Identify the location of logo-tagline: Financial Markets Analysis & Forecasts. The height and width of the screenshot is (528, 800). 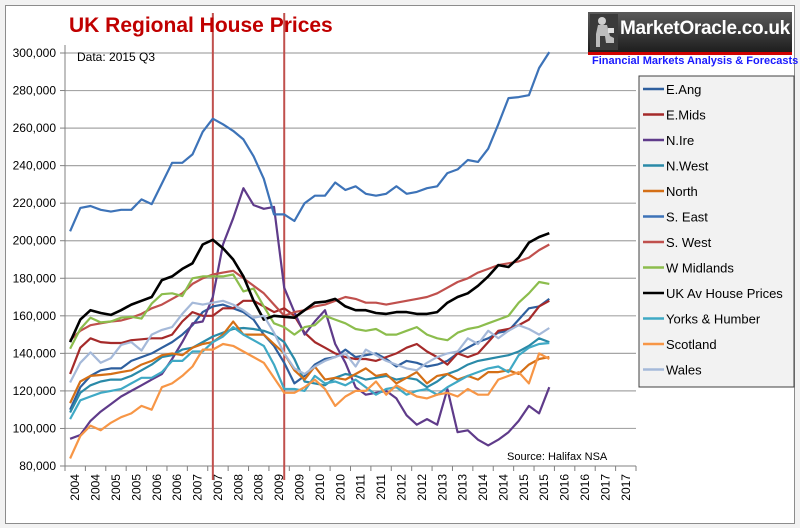
(695, 61).